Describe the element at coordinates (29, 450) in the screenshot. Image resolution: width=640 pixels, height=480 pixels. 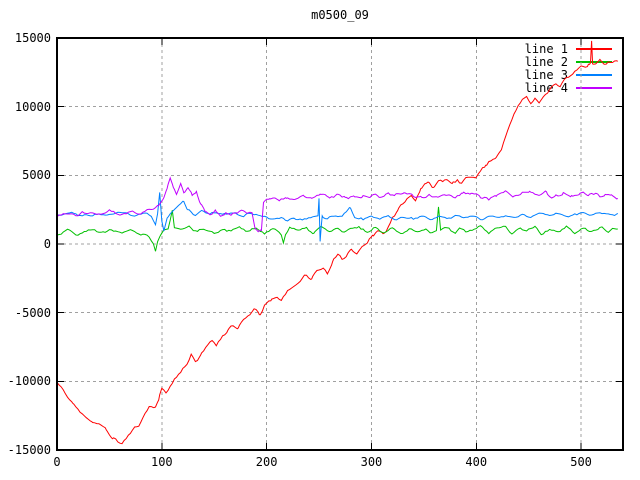
I see `y-tick-label: -15000` at that location.